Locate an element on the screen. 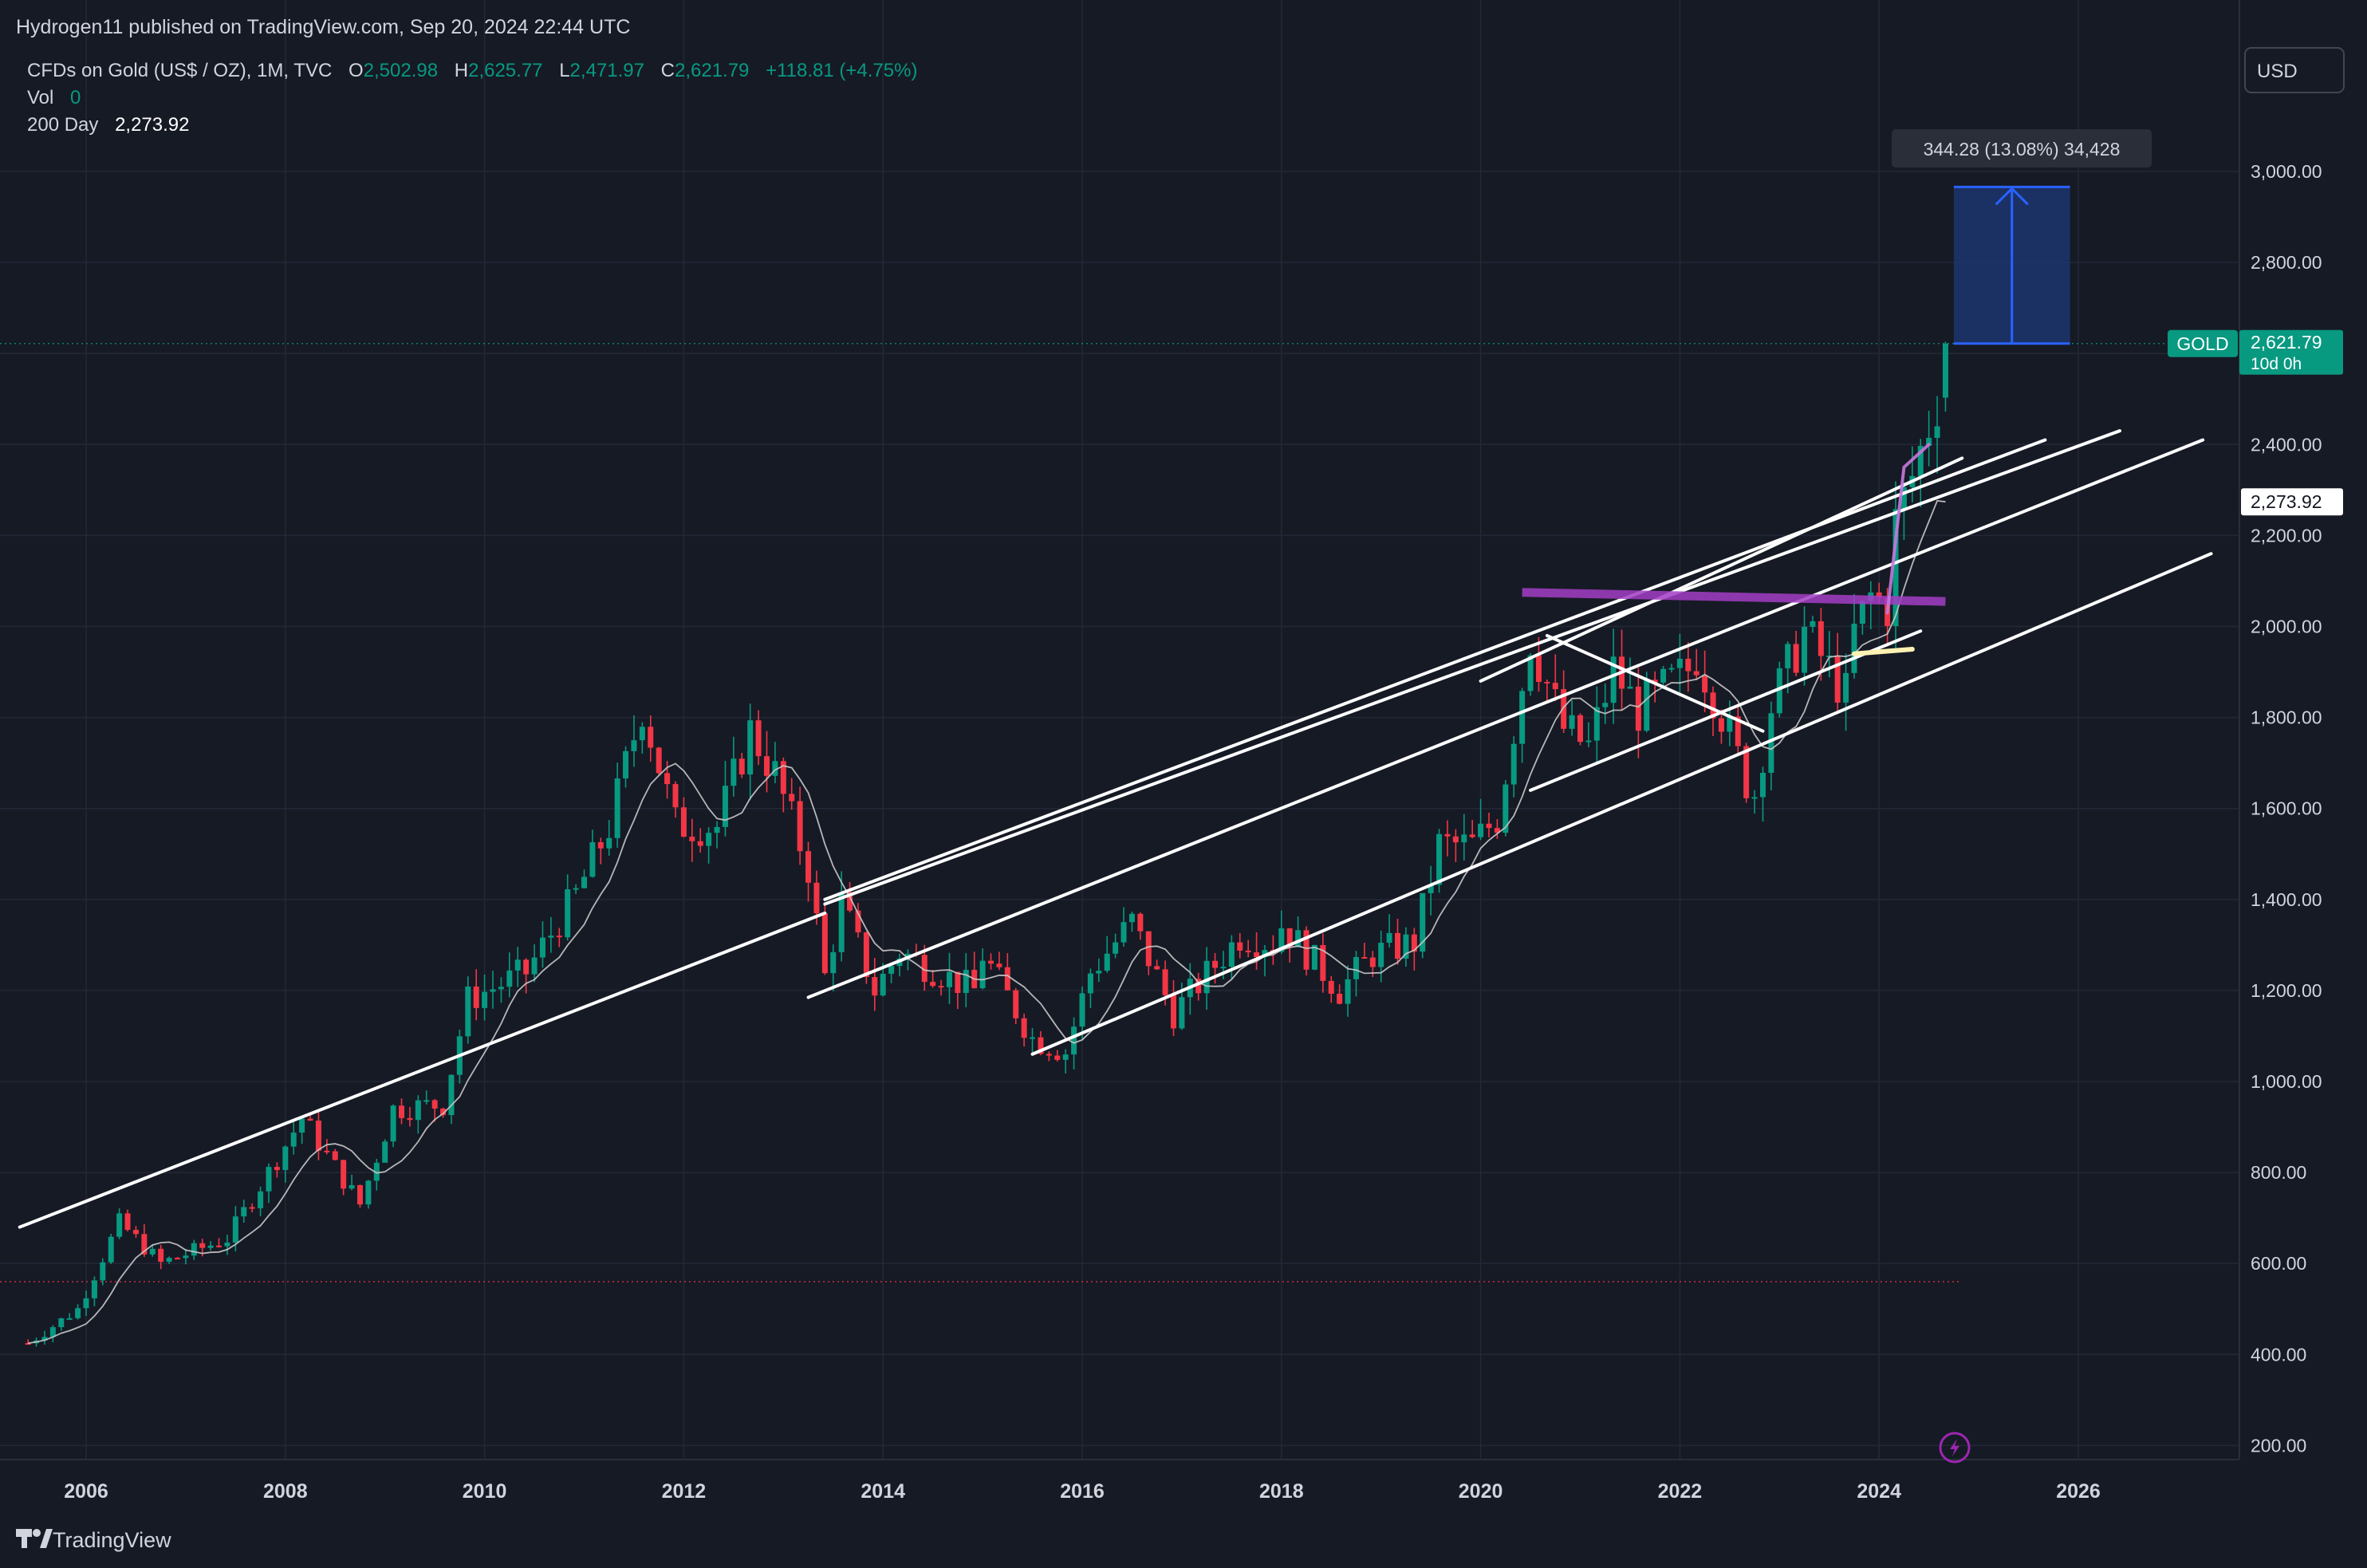  time-tick-label: 2016 is located at coordinates (1082, 1491).